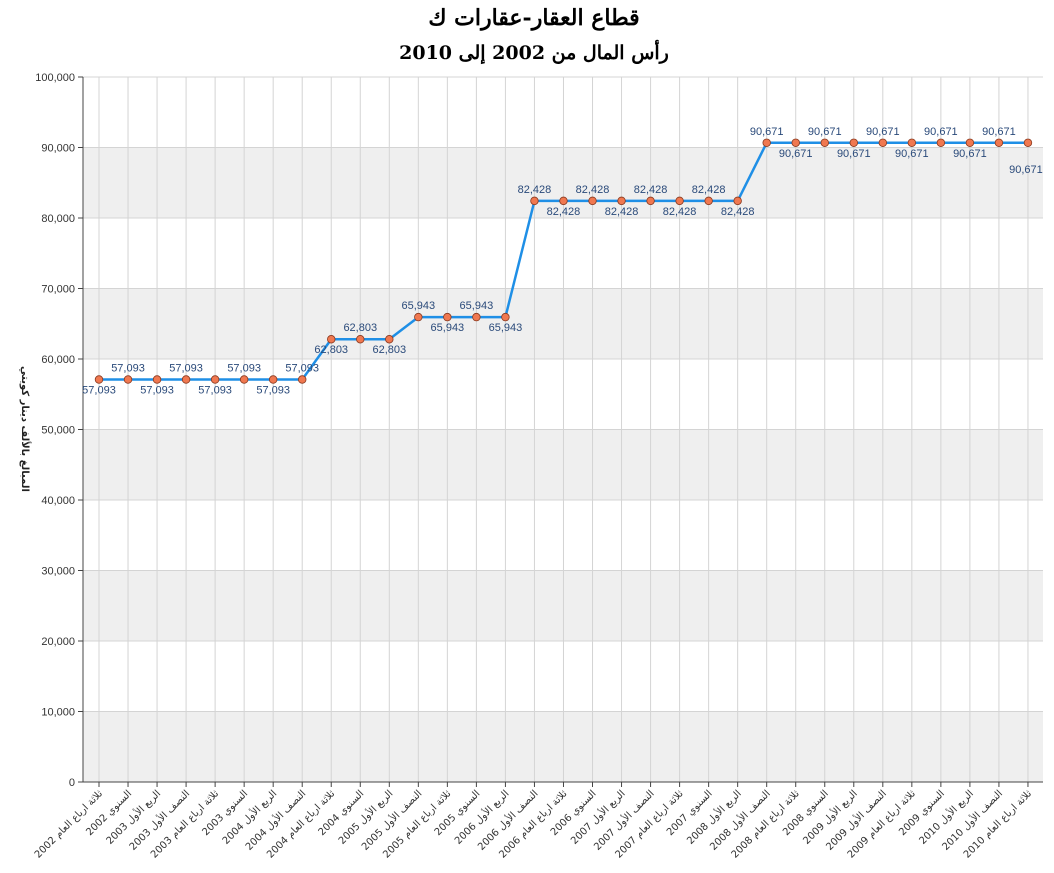  Describe the element at coordinates (533, 18) in the screenshot. I see `chart-title: قطاع العقار-عقارات ك` at that location.